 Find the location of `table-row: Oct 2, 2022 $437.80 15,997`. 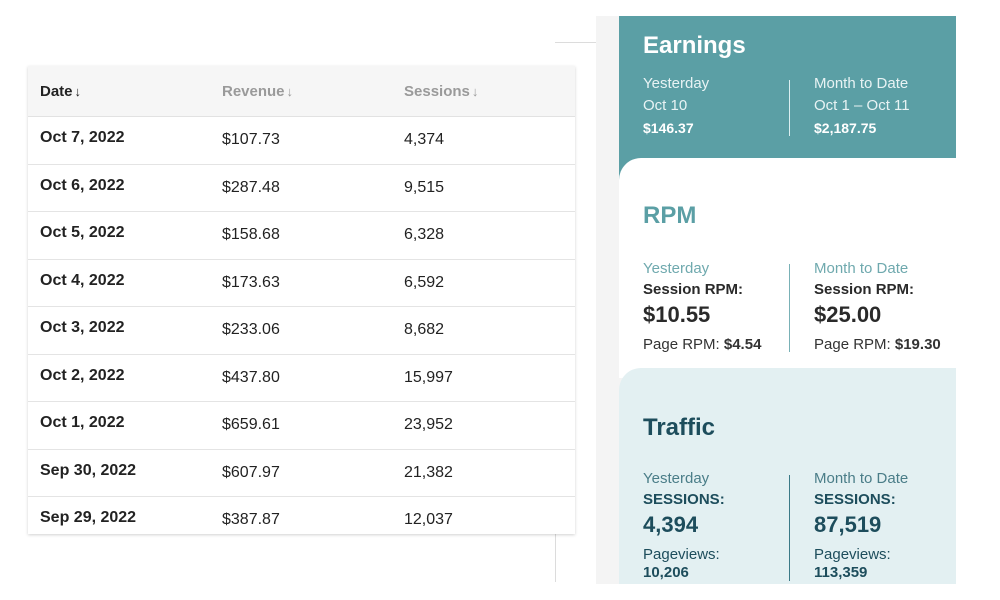

table-row: Oct 2, 2022 $437.80 15,997 is located at coordinates (301, 378).